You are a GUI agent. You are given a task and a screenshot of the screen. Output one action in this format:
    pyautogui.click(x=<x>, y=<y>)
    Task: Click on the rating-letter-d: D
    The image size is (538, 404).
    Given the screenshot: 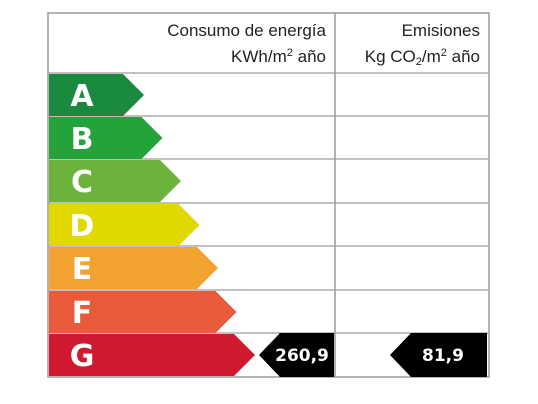 What is the action you would take?
    pyautogui.click(x=82, y=226)
    